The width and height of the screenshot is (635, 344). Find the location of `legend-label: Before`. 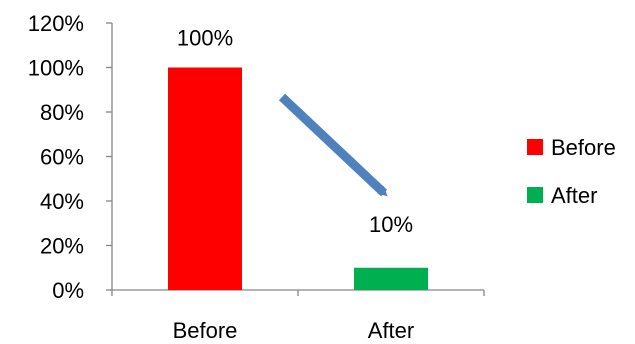

legend-label: Before is located at coordinates (583, 147).